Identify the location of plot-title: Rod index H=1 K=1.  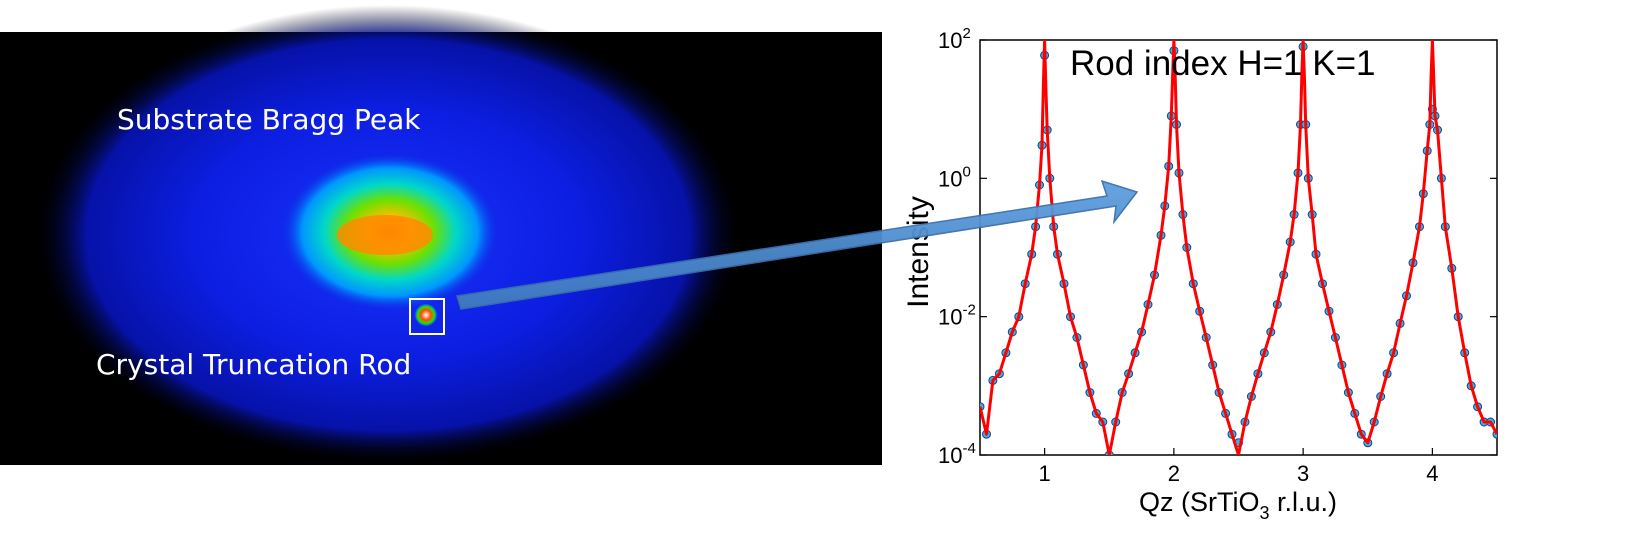
(1222, 63).